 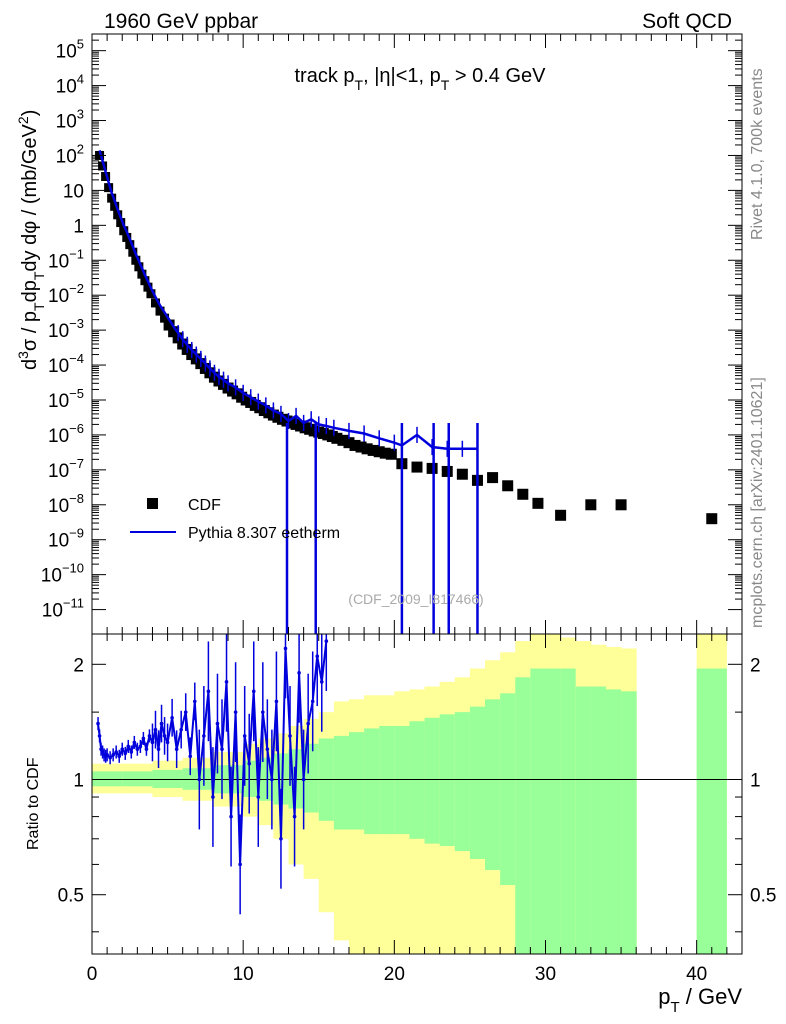 What do you see at coordinates (31, 240) in the screenshot?
I see `y-axis-label: d3σ / pTdpTdy dφ / (mb/GeV2)` at bounding box center [31, 240].